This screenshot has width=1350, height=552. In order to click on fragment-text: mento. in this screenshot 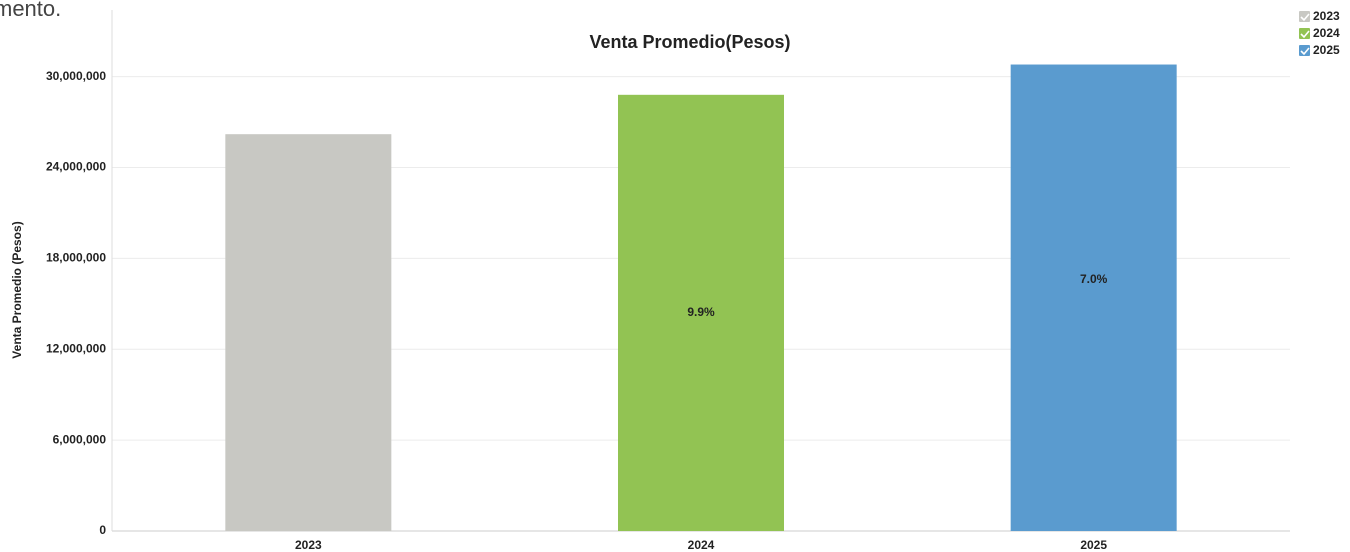, I will do `click(30, 10)`.